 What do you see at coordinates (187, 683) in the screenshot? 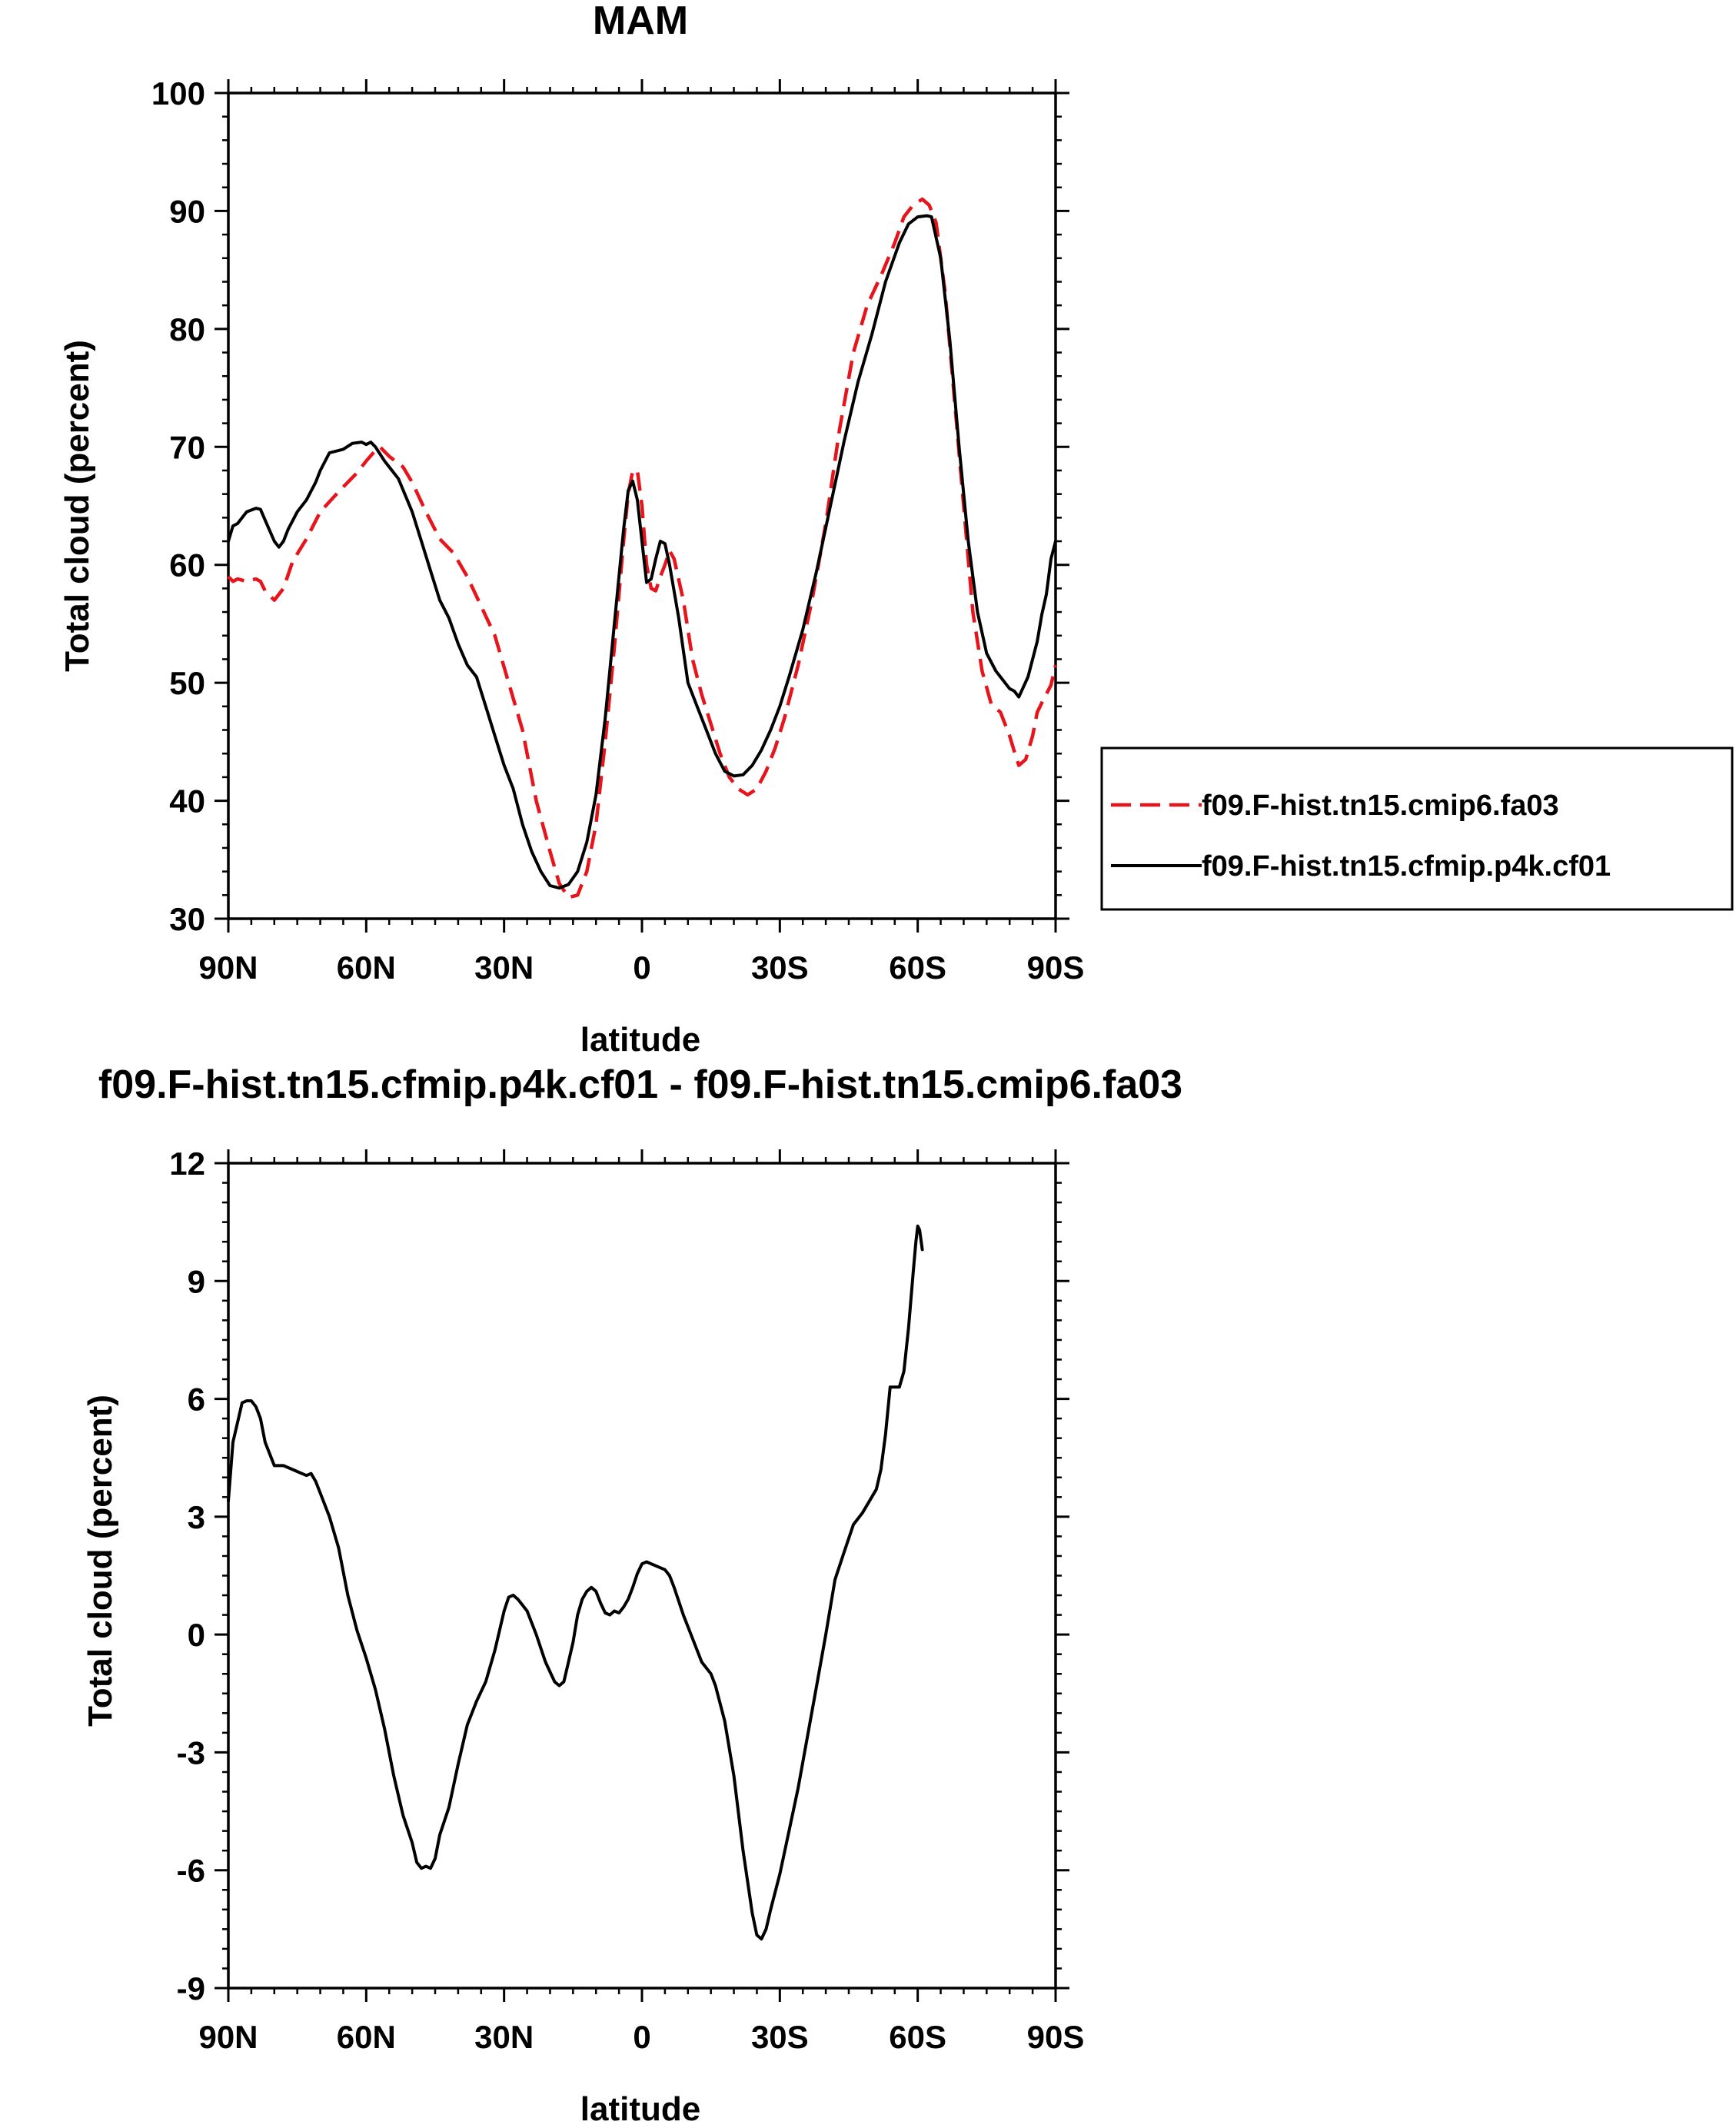
I see `top-y-tick-label: 50` at bounding box center [187, 683].